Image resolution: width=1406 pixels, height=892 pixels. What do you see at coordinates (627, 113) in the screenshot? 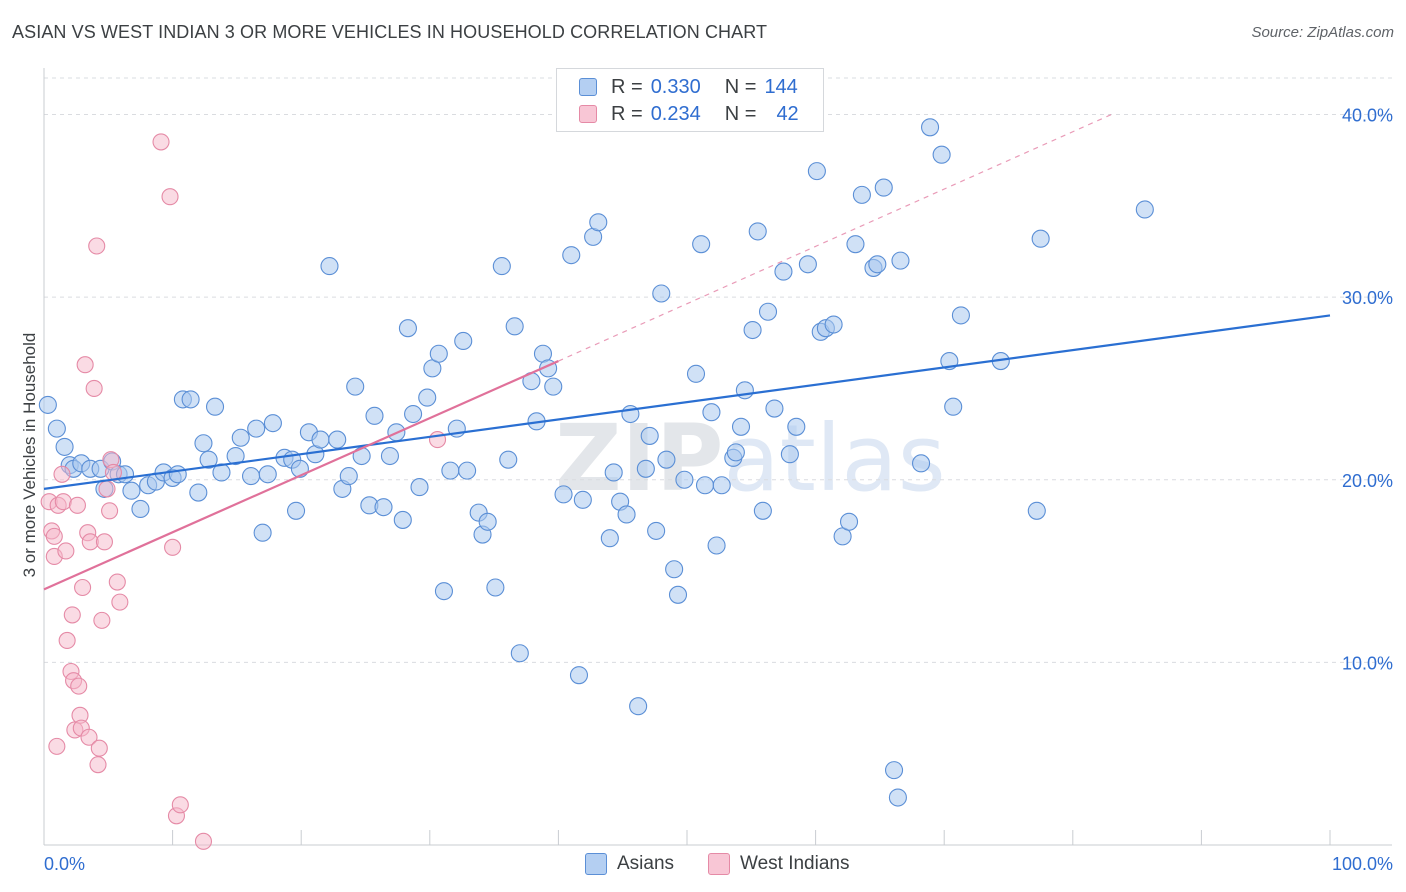
I see `r-label: R =` at bounding box center [627, 113].